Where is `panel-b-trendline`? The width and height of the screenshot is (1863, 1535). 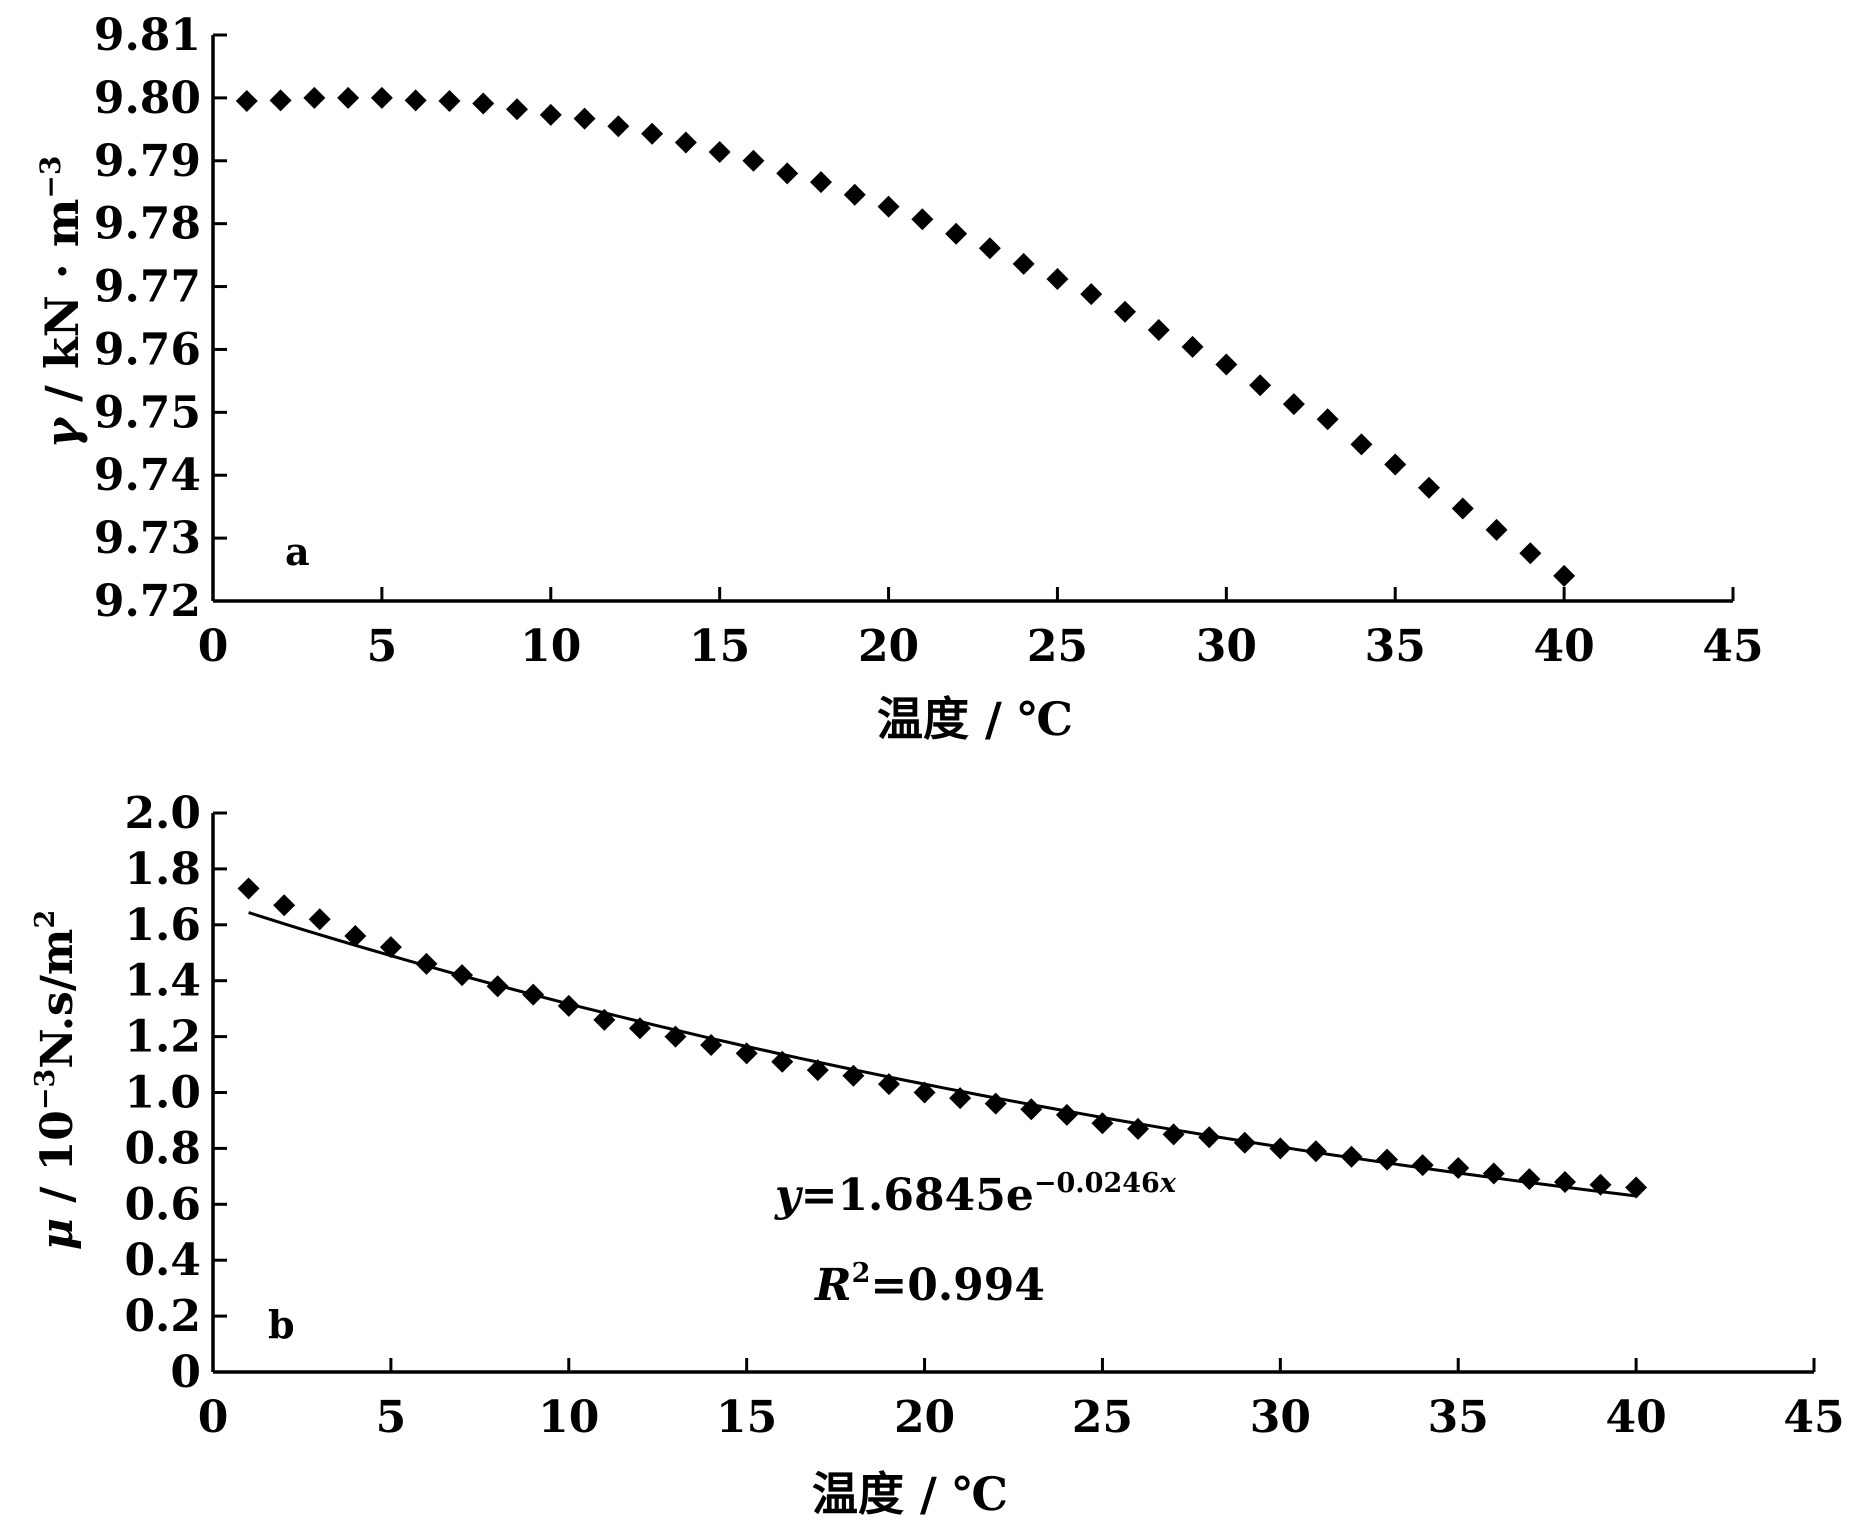
panel-b-trendline is located at coordinates (942, 1054).